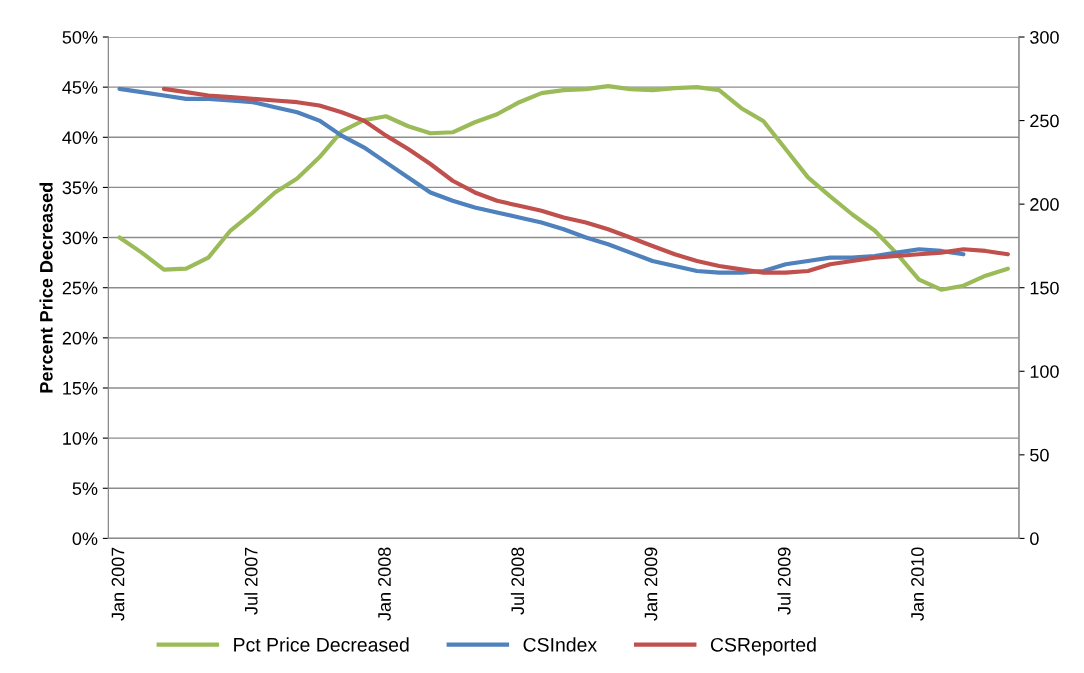  I want to click on y2-tick-label: 50, so click(1039, 455).